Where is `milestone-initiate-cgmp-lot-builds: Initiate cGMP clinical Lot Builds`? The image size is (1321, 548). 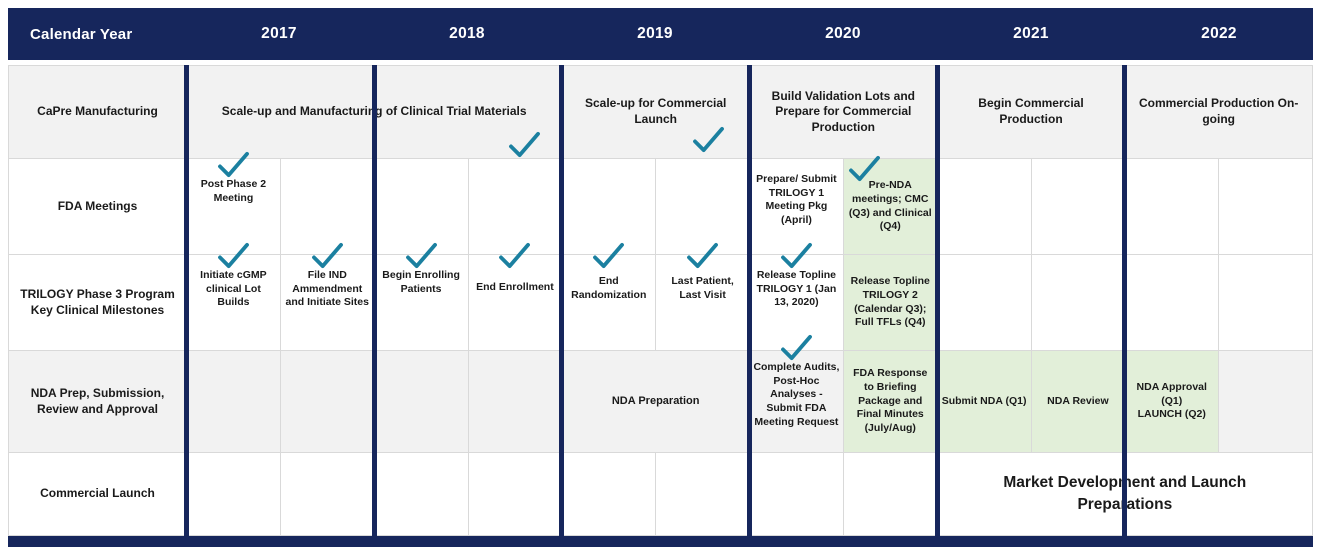 milestone-initiate-cgmp-lot-builds: Initiate cGMP clinical Lot Builds is located at coordinates (233, 296).